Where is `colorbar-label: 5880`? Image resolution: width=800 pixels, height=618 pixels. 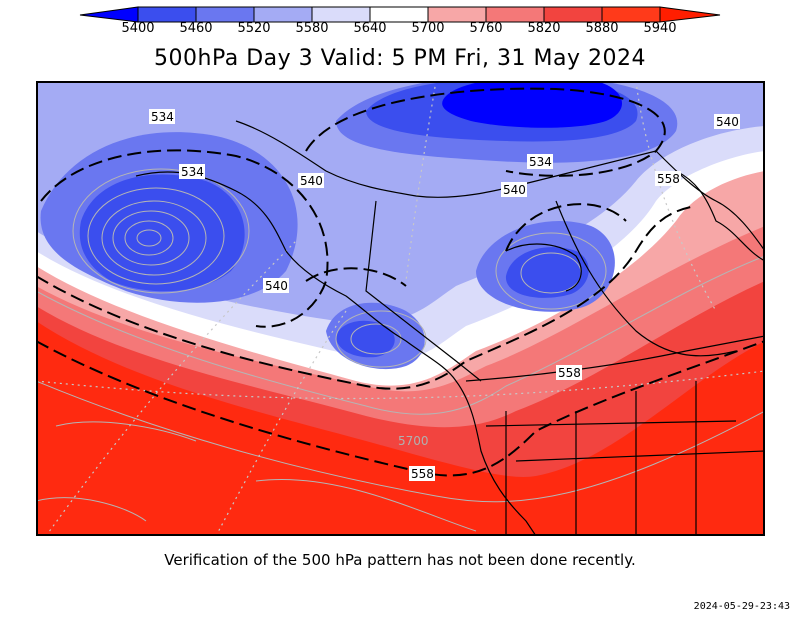 colorbar-label: 5880 is located at coordinates (602, 28).